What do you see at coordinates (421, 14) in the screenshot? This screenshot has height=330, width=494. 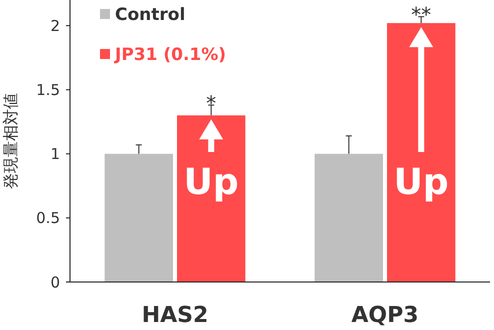 I see `annotation: **` at bounding box center [421, 14].